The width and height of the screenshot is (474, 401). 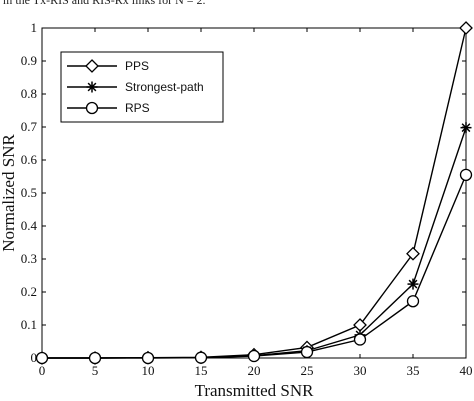 What do you see at coordinates (104, 3) in the screenshot?
I see `figure-caption-fragment: m the Tx-RIS and RIS-Rx links for N = 2.` at bounding box center [104, 3].